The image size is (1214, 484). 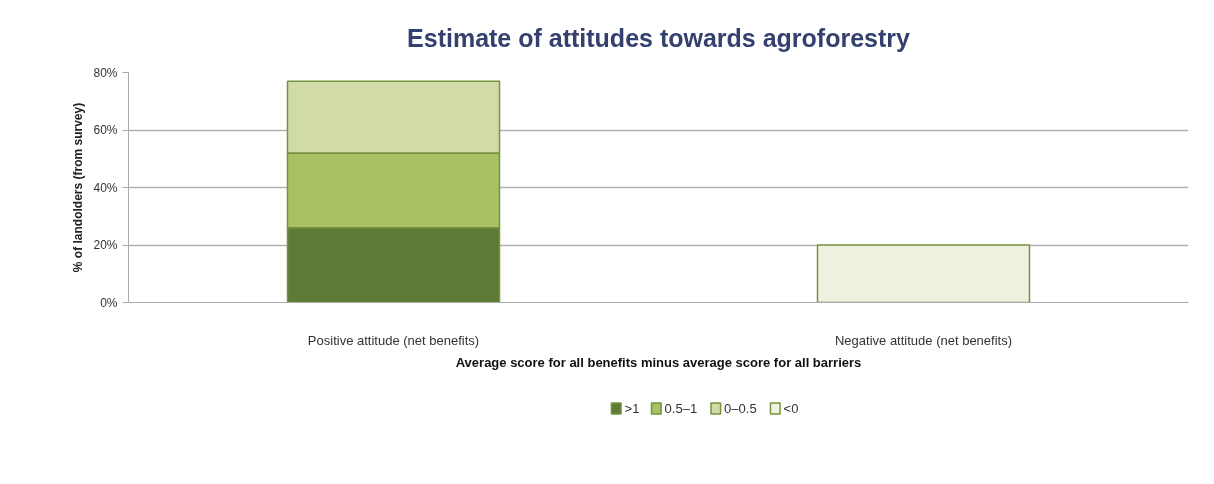 I want to click on x-tick-label: Positive attitude (net benefits), so click(x=393, y=340).